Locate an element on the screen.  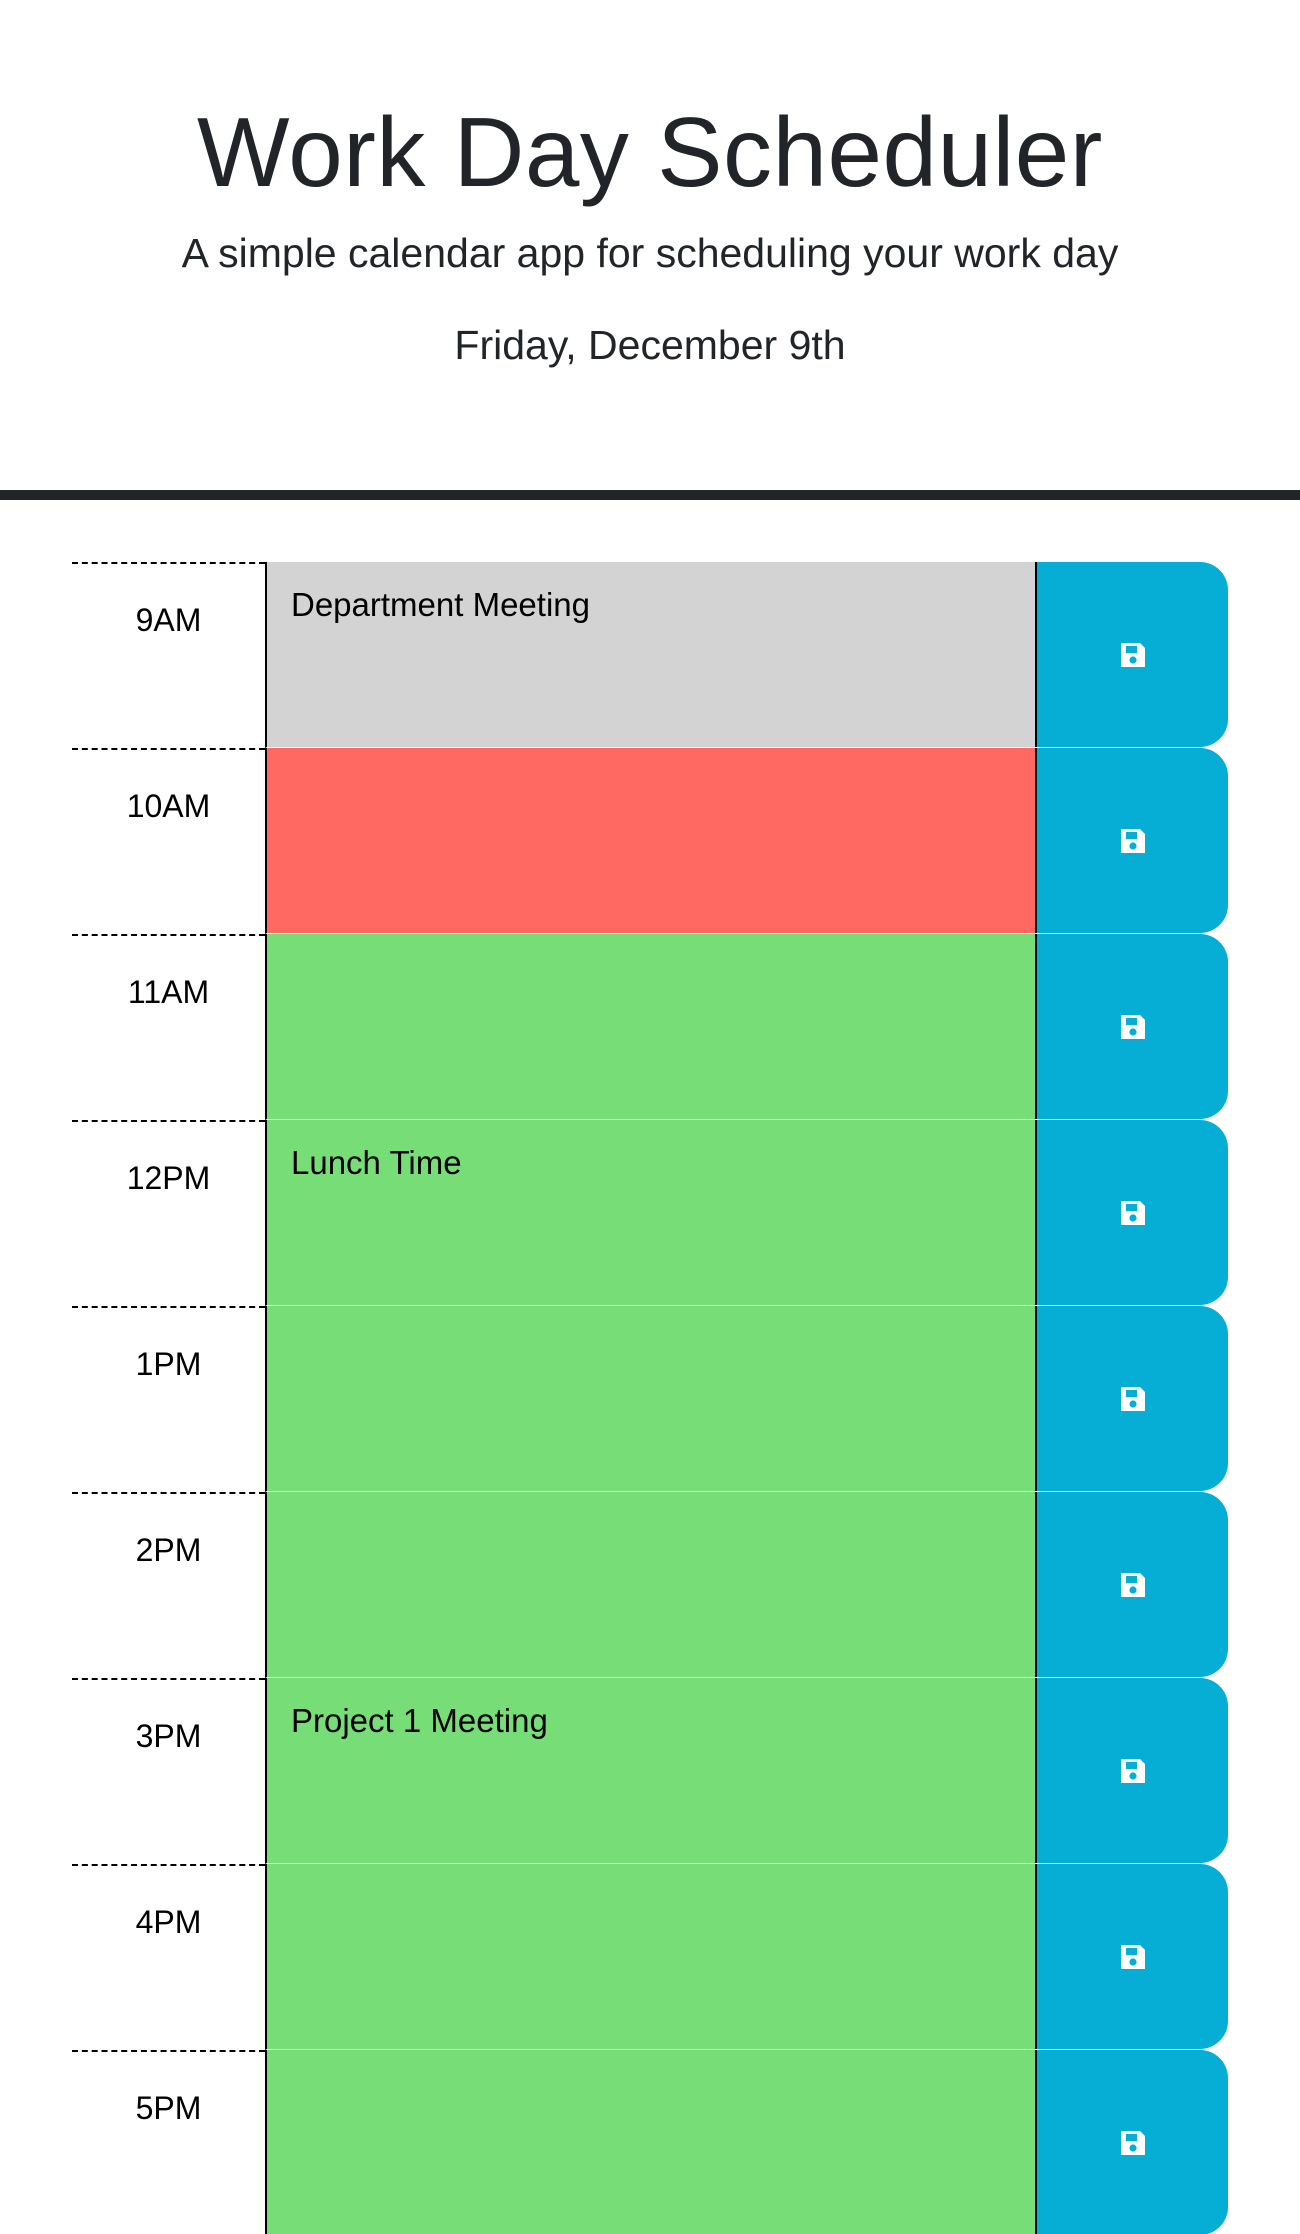
page-title: Work Day Scheduler is located at coordinates (650, 152).